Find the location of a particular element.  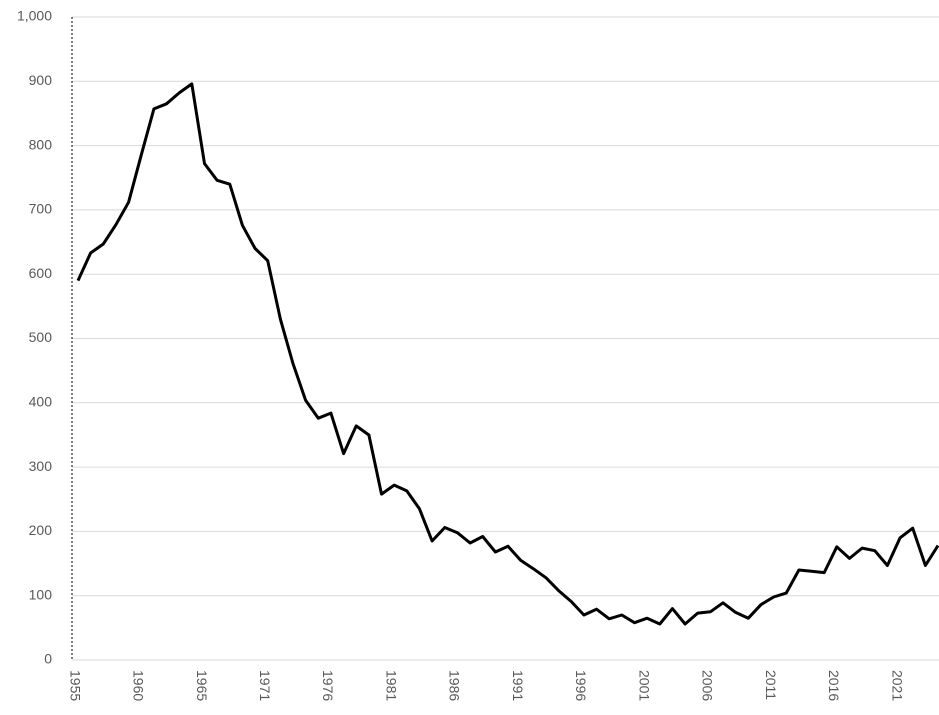

y-tick-label: 200 is located at coordinates (41, 530).